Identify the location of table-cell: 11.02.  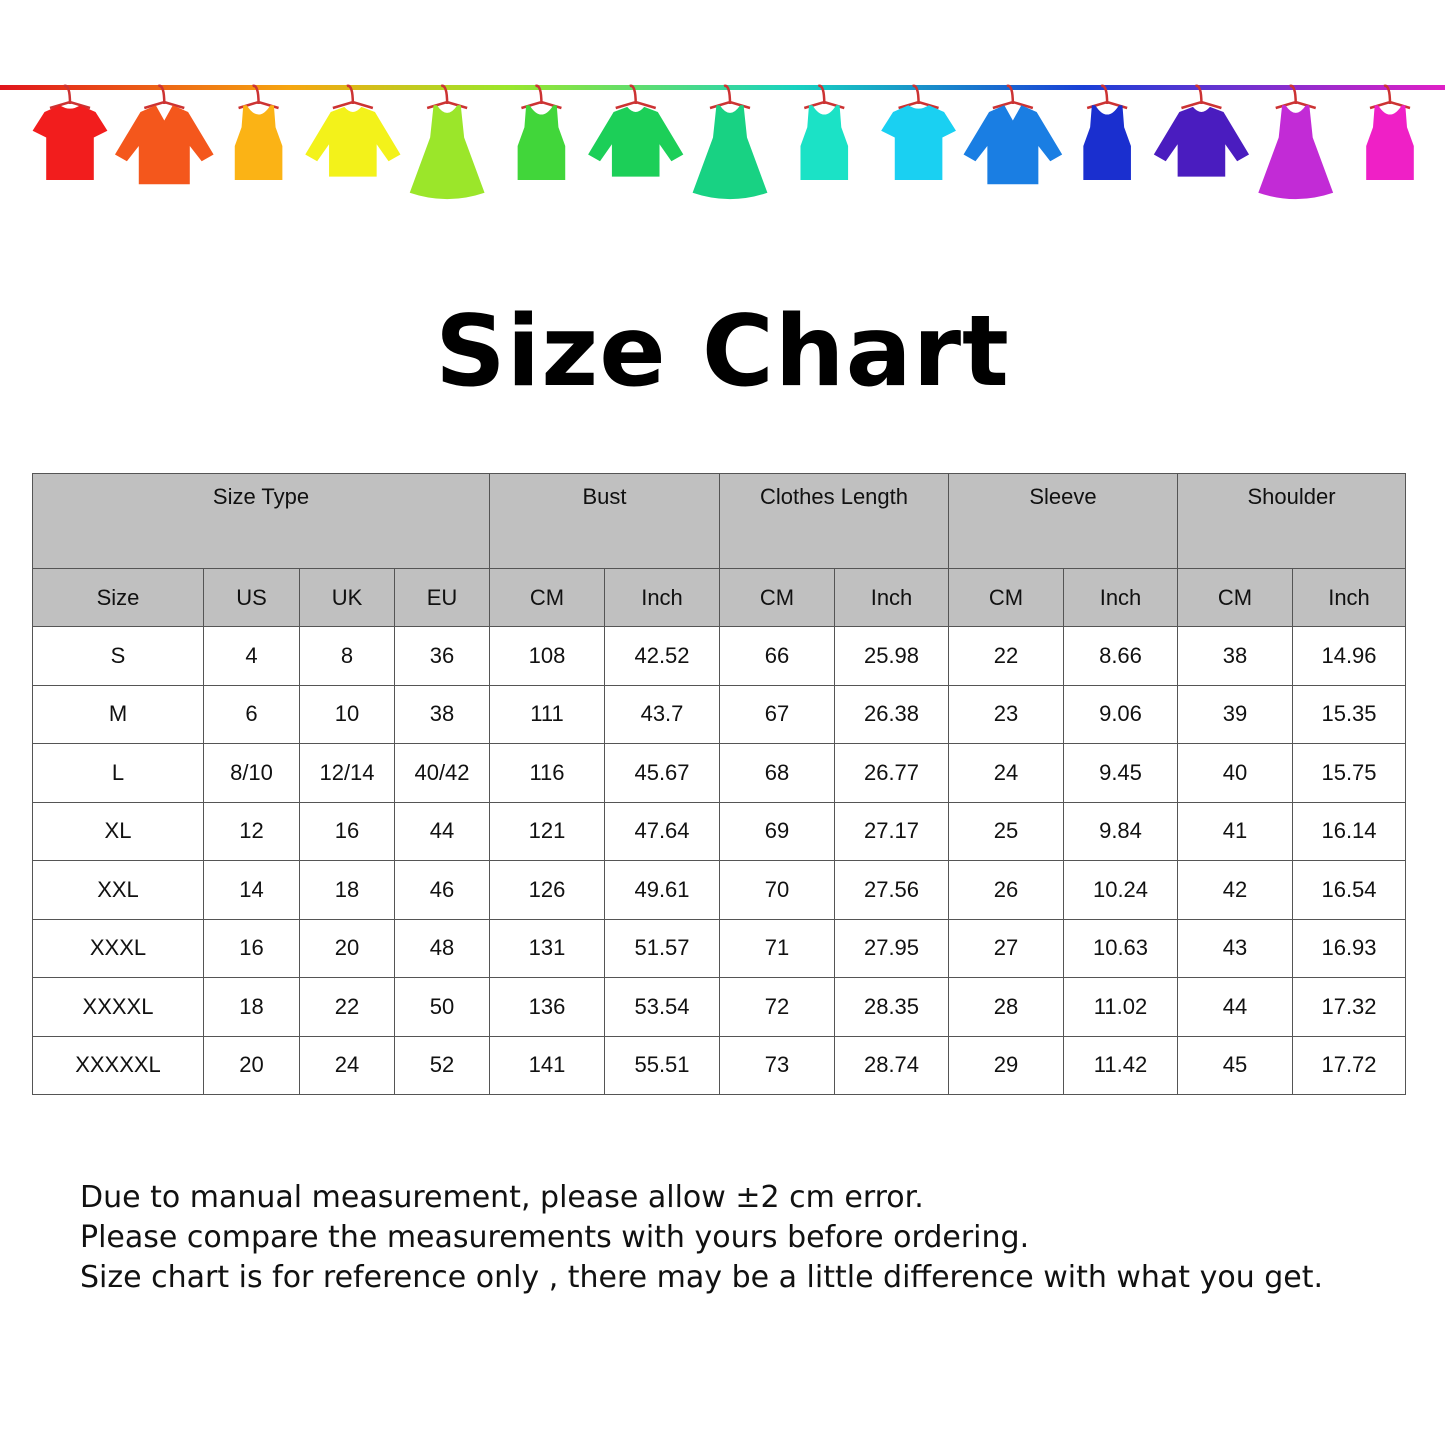
(1120, 1007).